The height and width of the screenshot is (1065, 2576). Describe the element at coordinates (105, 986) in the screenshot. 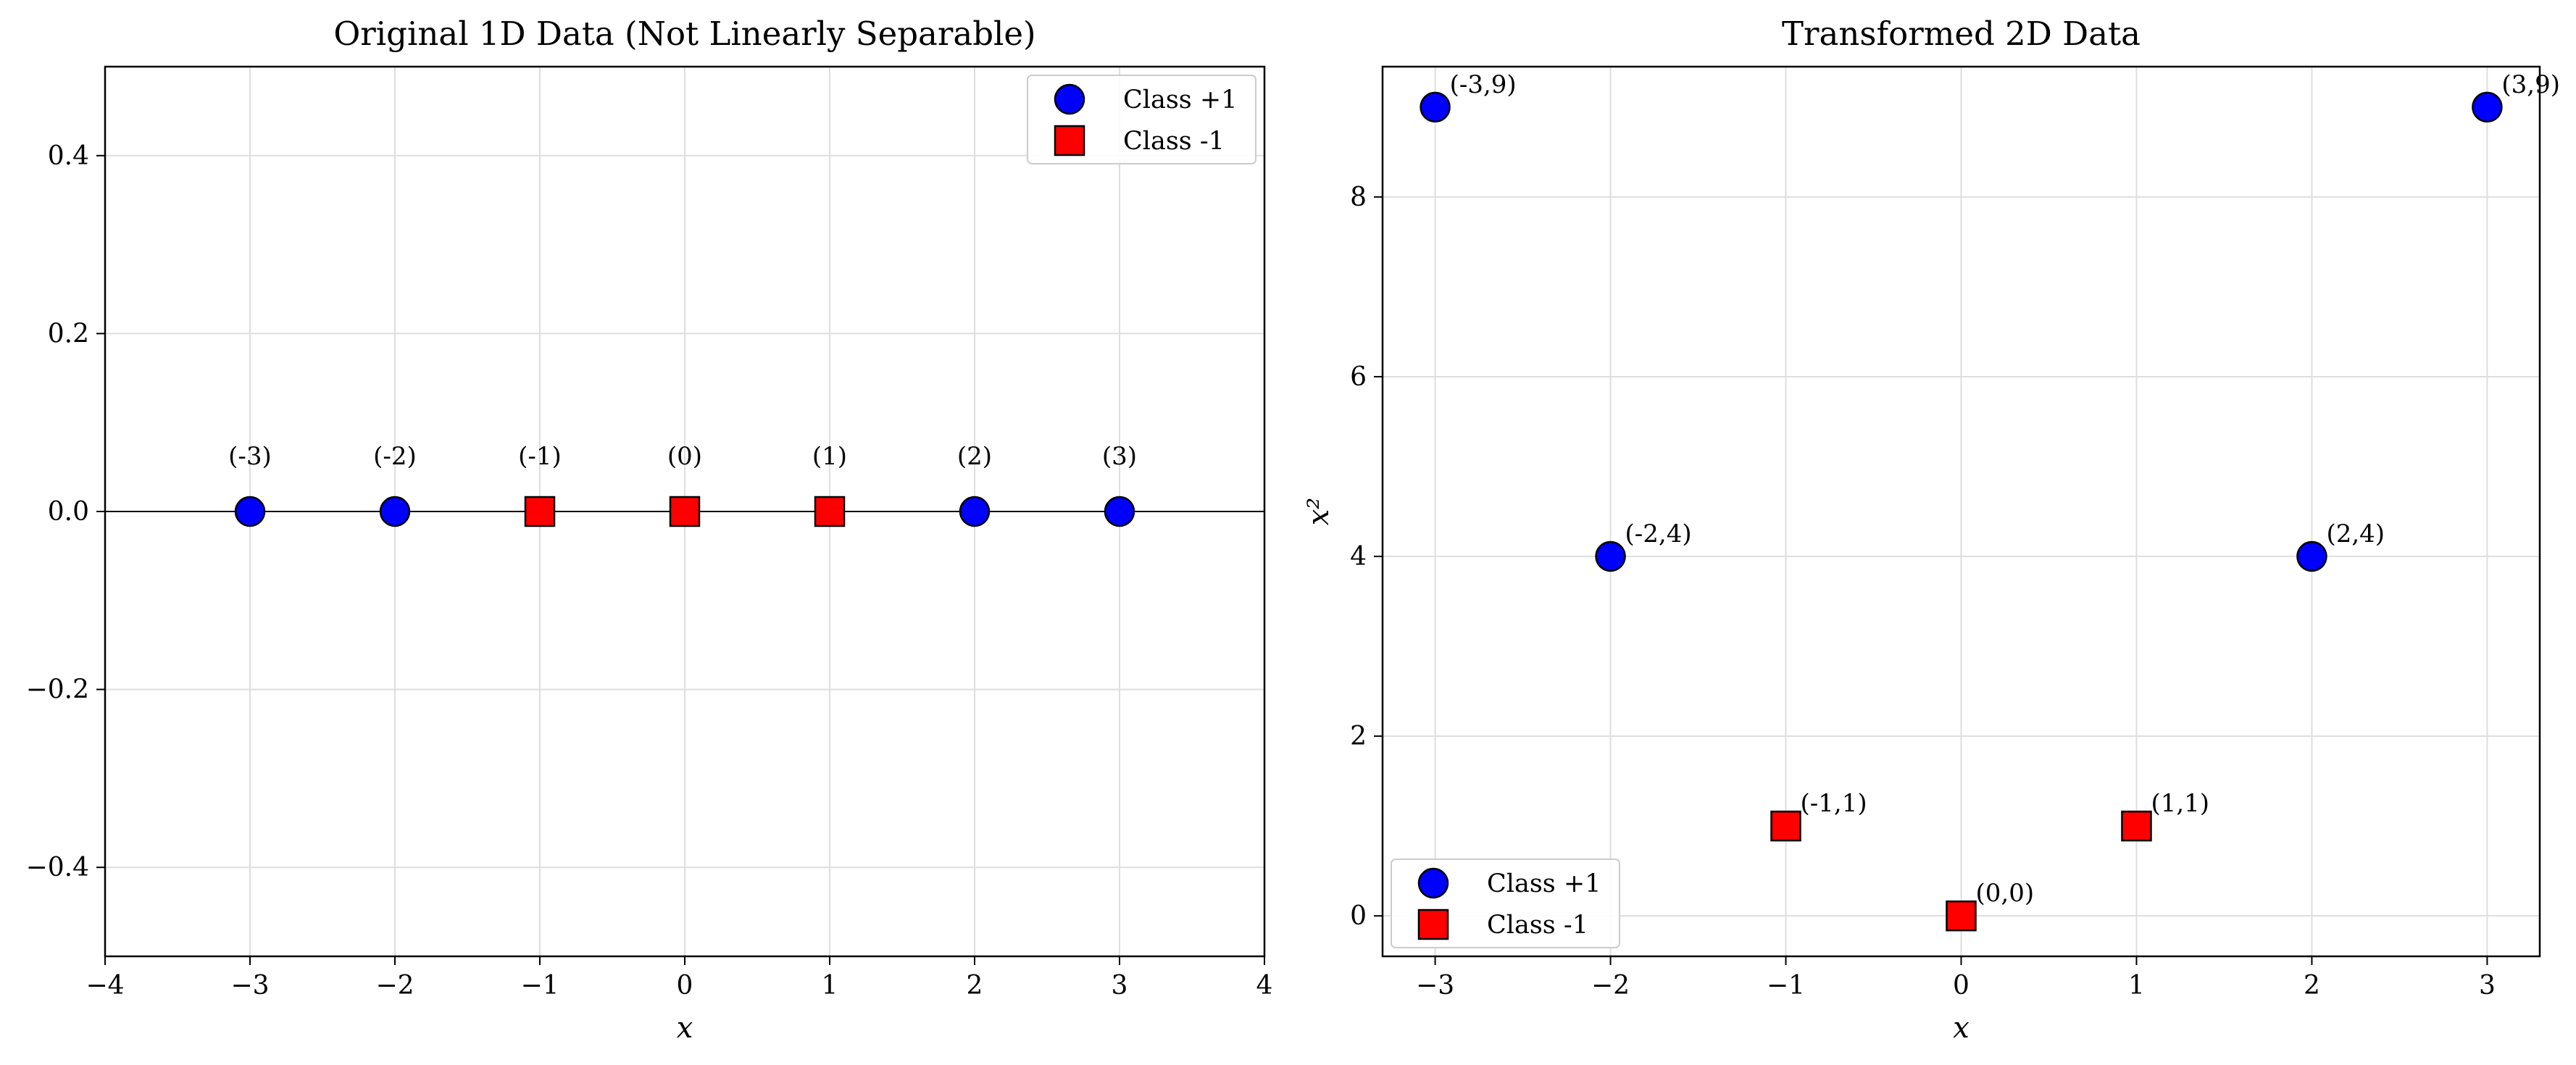

I see `x-tick-label: −4` at that location.